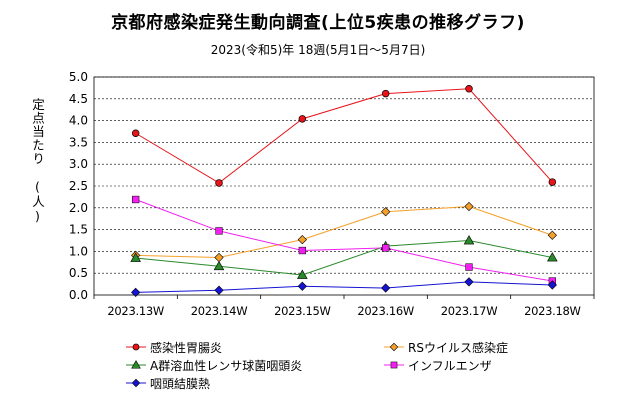  Describe the element at coordinates (78, 295) in the screenshot. I see `y-tick-label: 0.0` at that location.